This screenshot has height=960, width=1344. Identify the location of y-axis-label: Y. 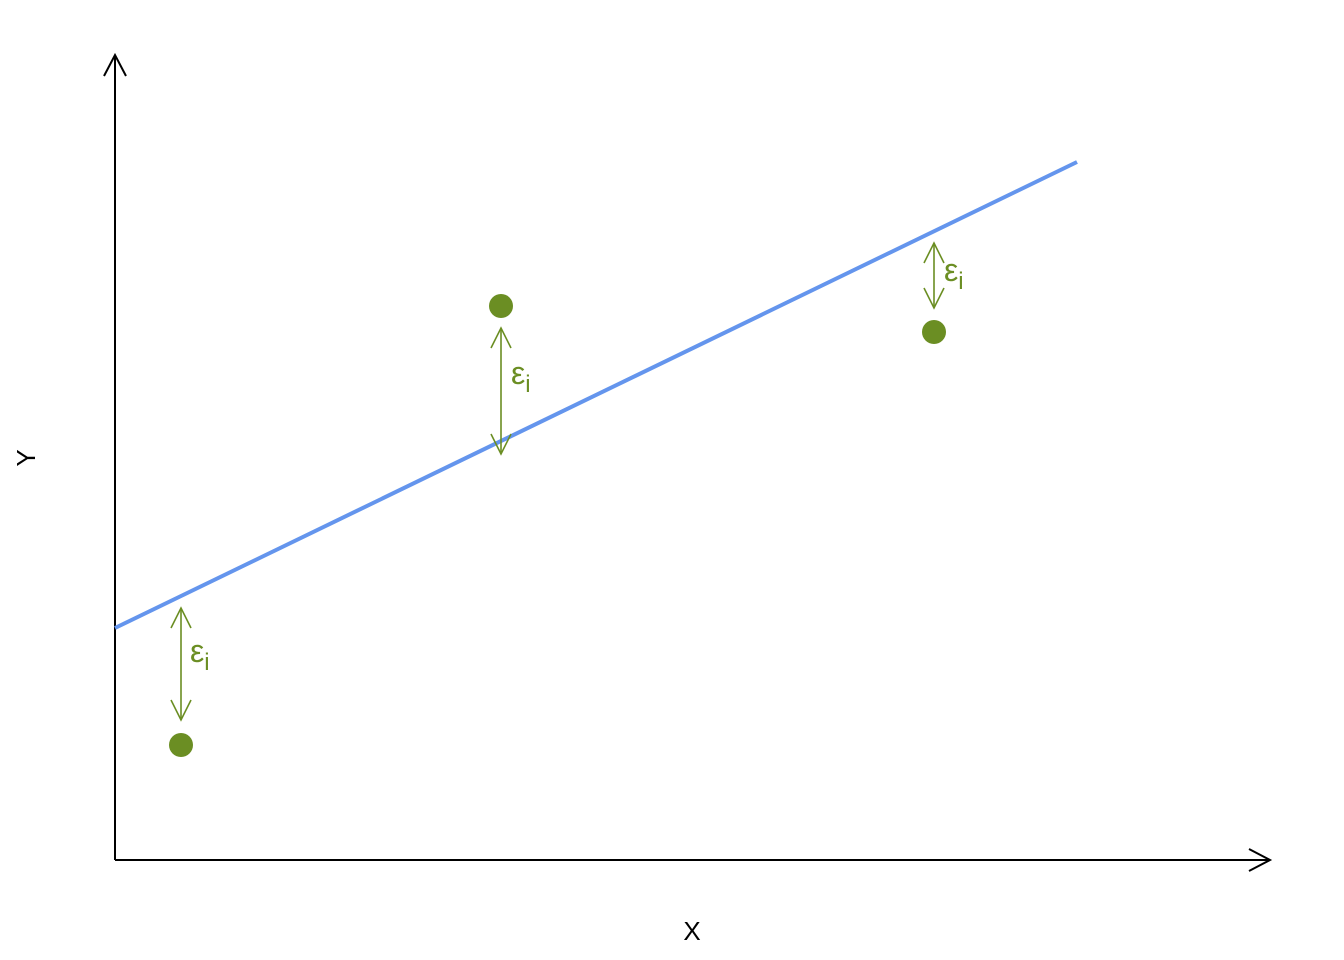
(26, 457).